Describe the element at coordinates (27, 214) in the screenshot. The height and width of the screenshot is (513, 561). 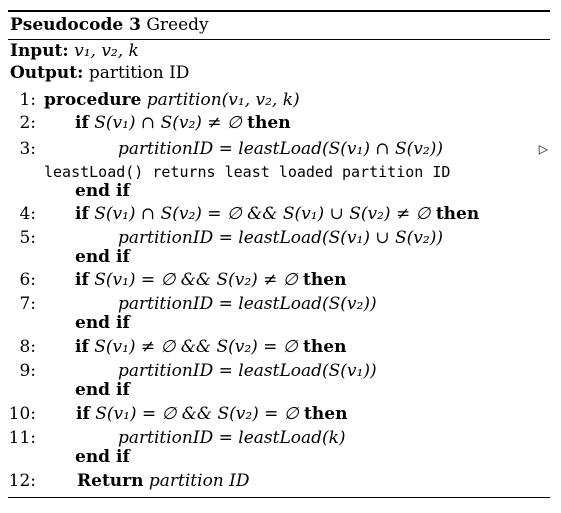
I see `line-number: 4:` at that location.